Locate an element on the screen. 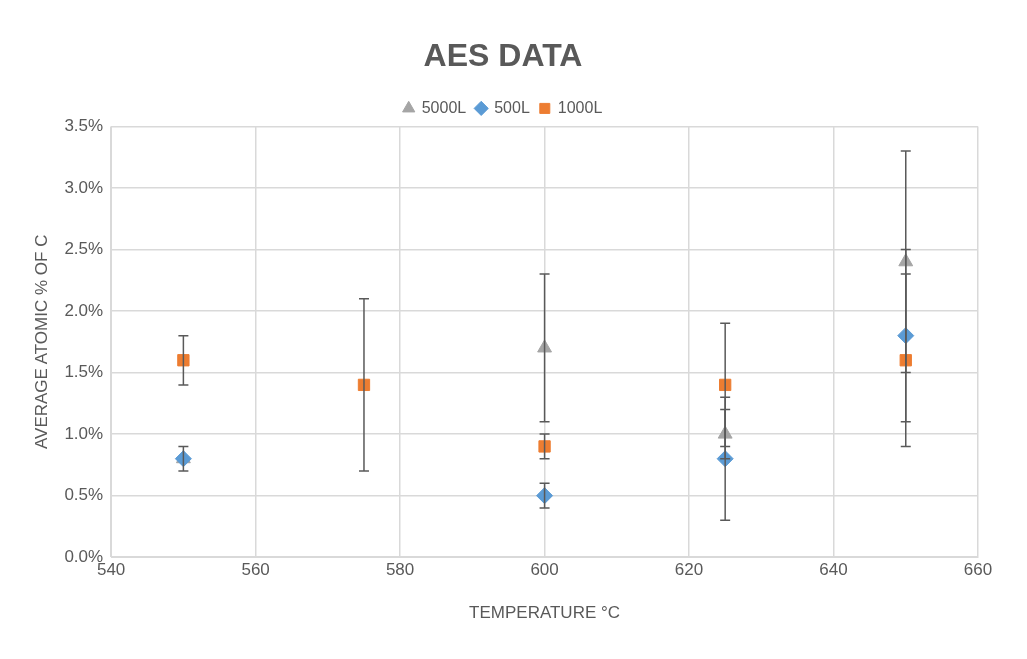  y-tick-label: 2.0% is located at coordinates (84, 310).